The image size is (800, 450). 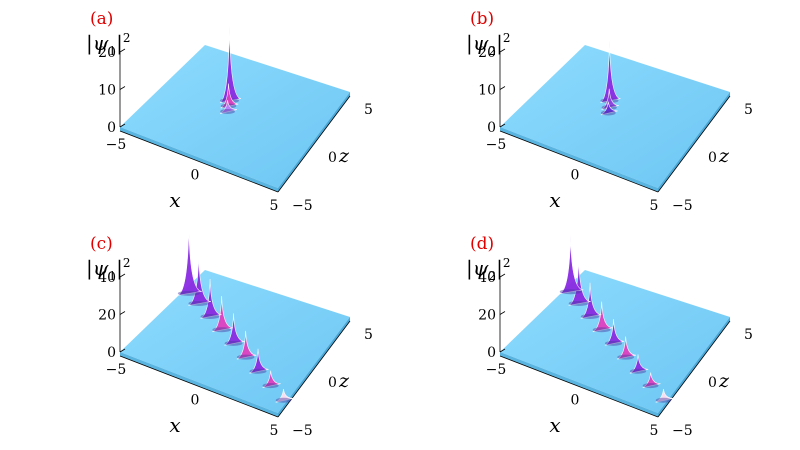 I want to click on z-axis-label: |ψ2|2, so click(x=488, y=269).